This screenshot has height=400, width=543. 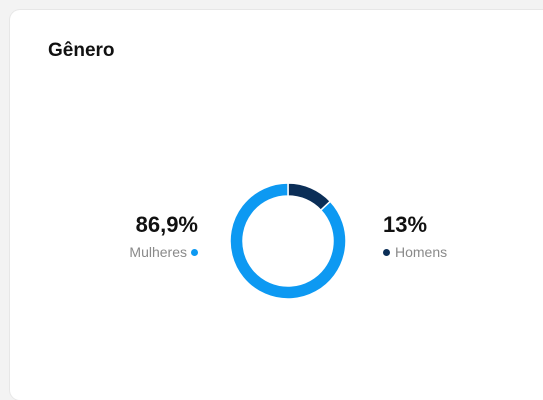 I want to click on card-title: Gênero, so click(x=81, y=50).